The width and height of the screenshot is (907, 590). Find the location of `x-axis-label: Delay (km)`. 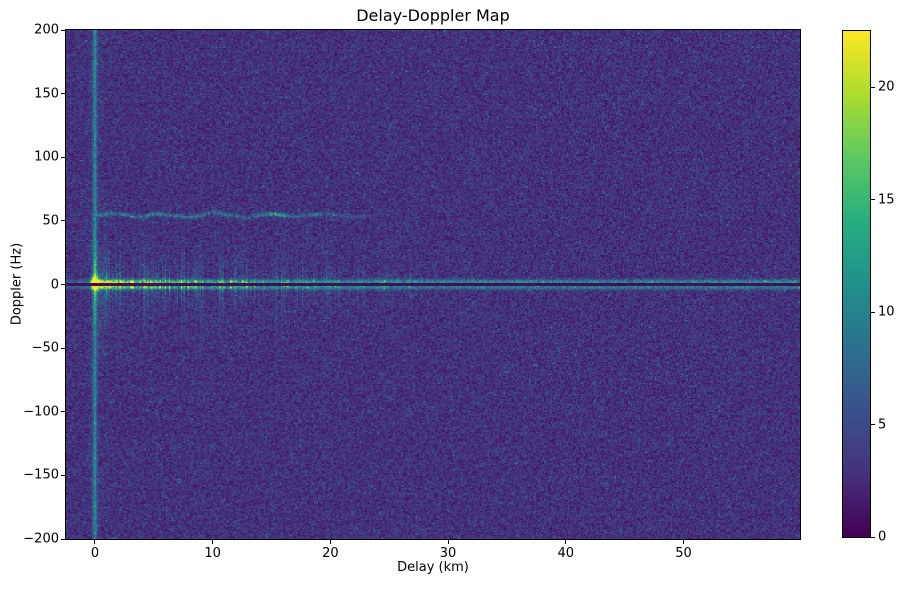

x-axis-label: Delay (km) is located at coordinates (433, 567).